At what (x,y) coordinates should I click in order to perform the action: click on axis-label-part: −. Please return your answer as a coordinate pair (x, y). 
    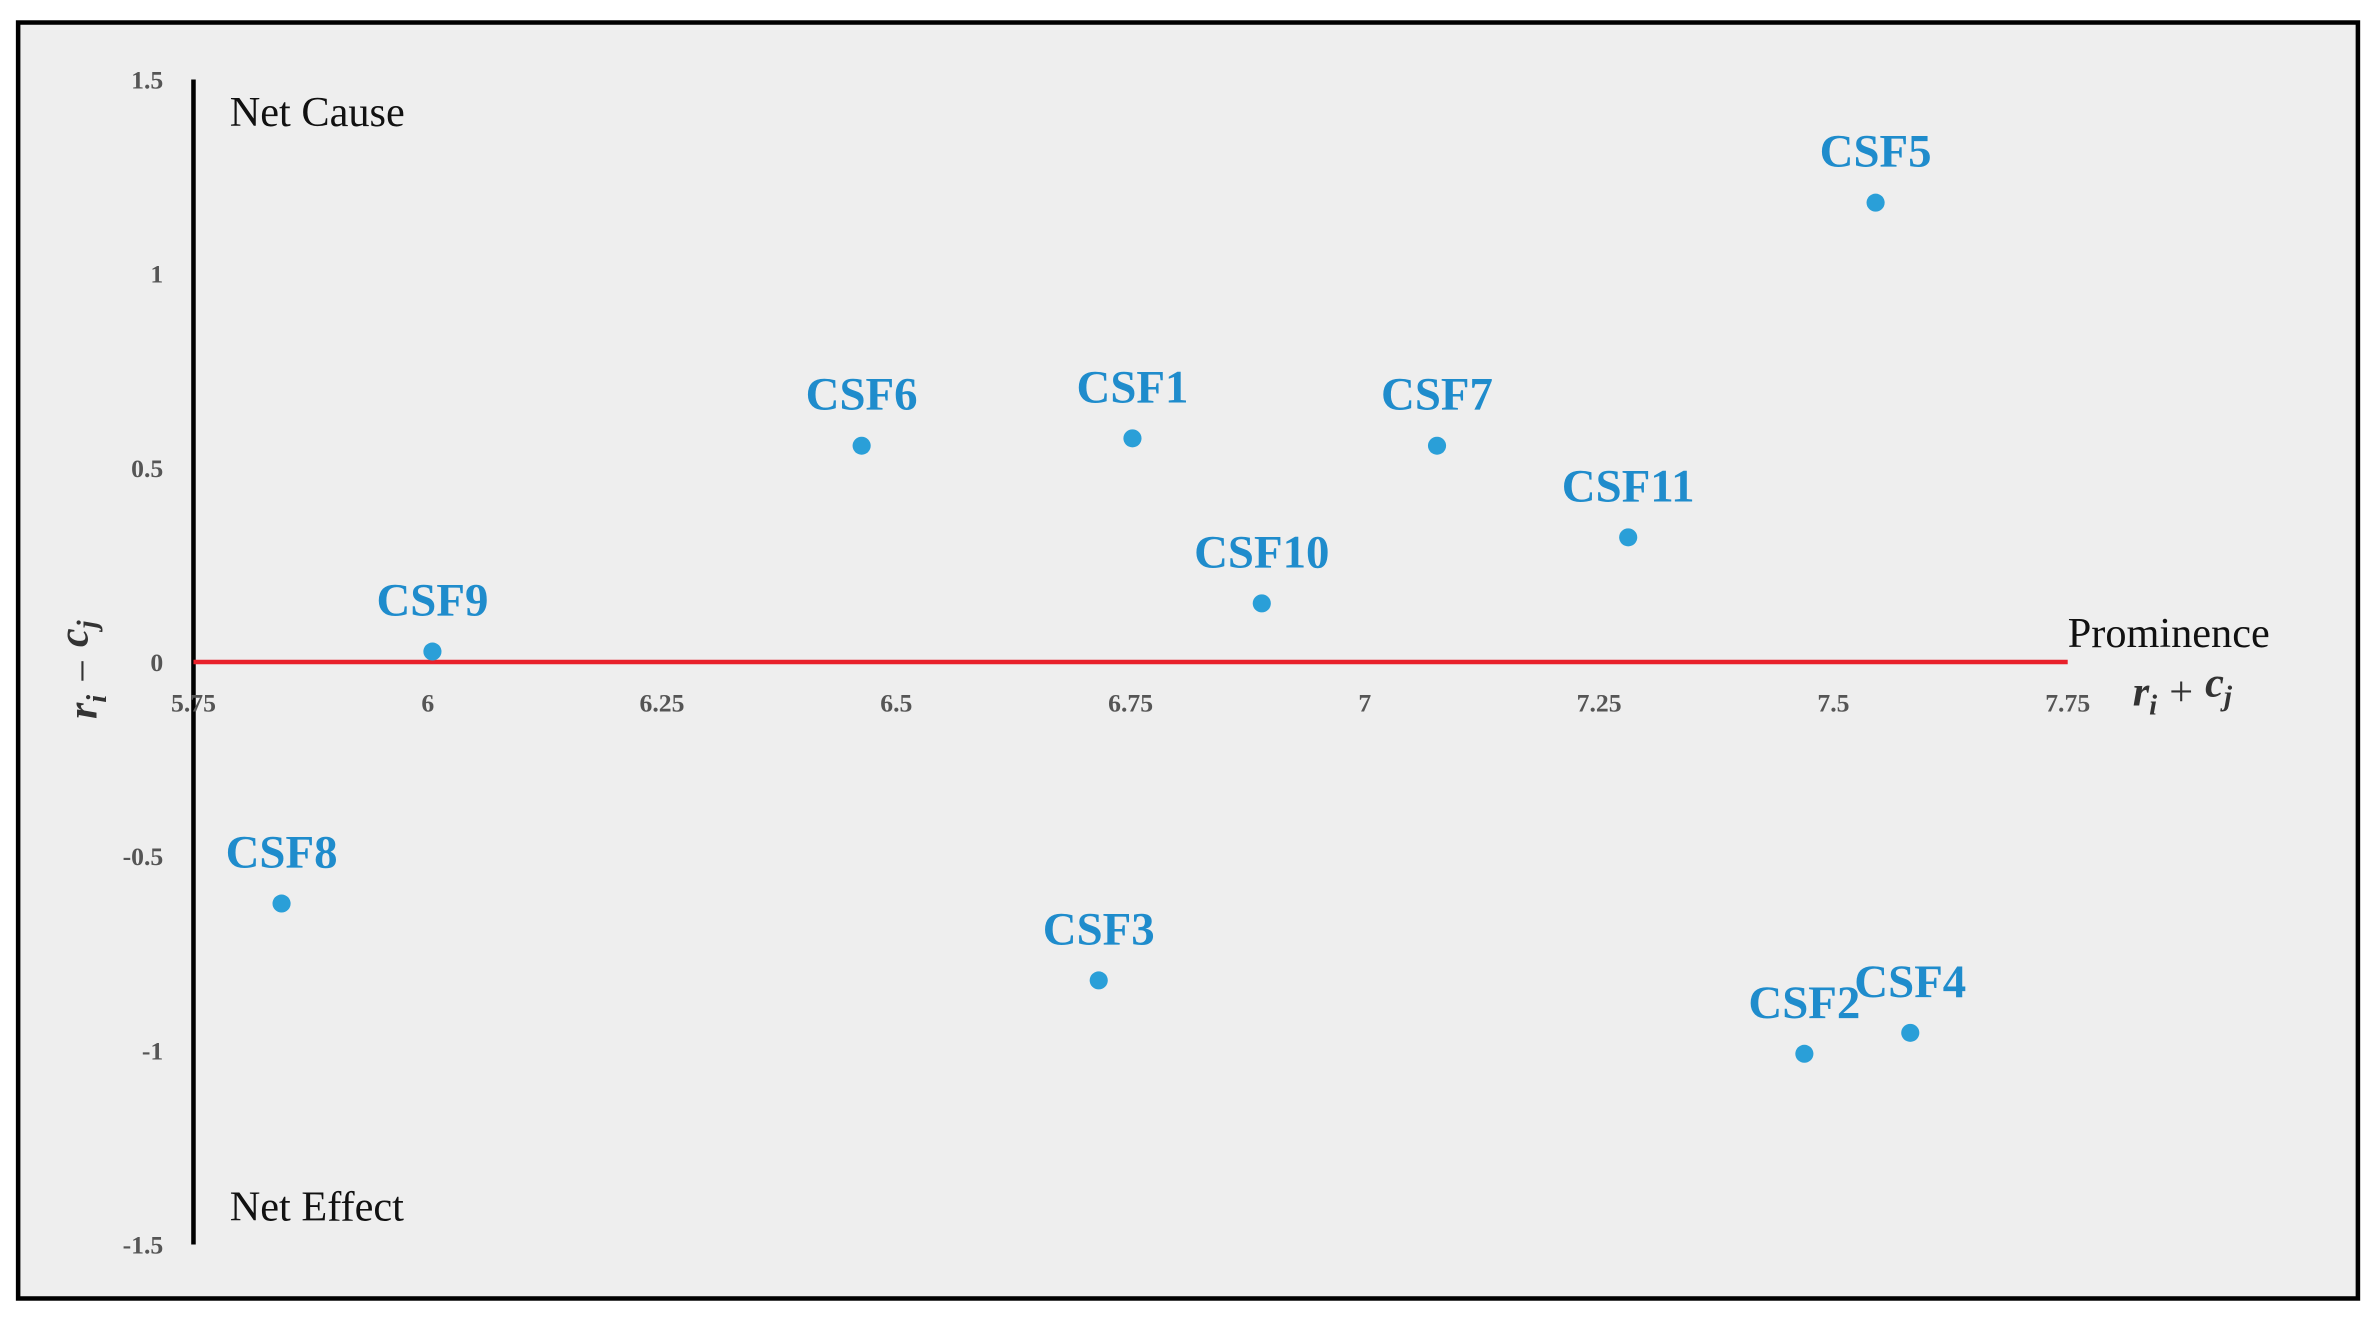
    Looking at the image, I should click on (83, 671).